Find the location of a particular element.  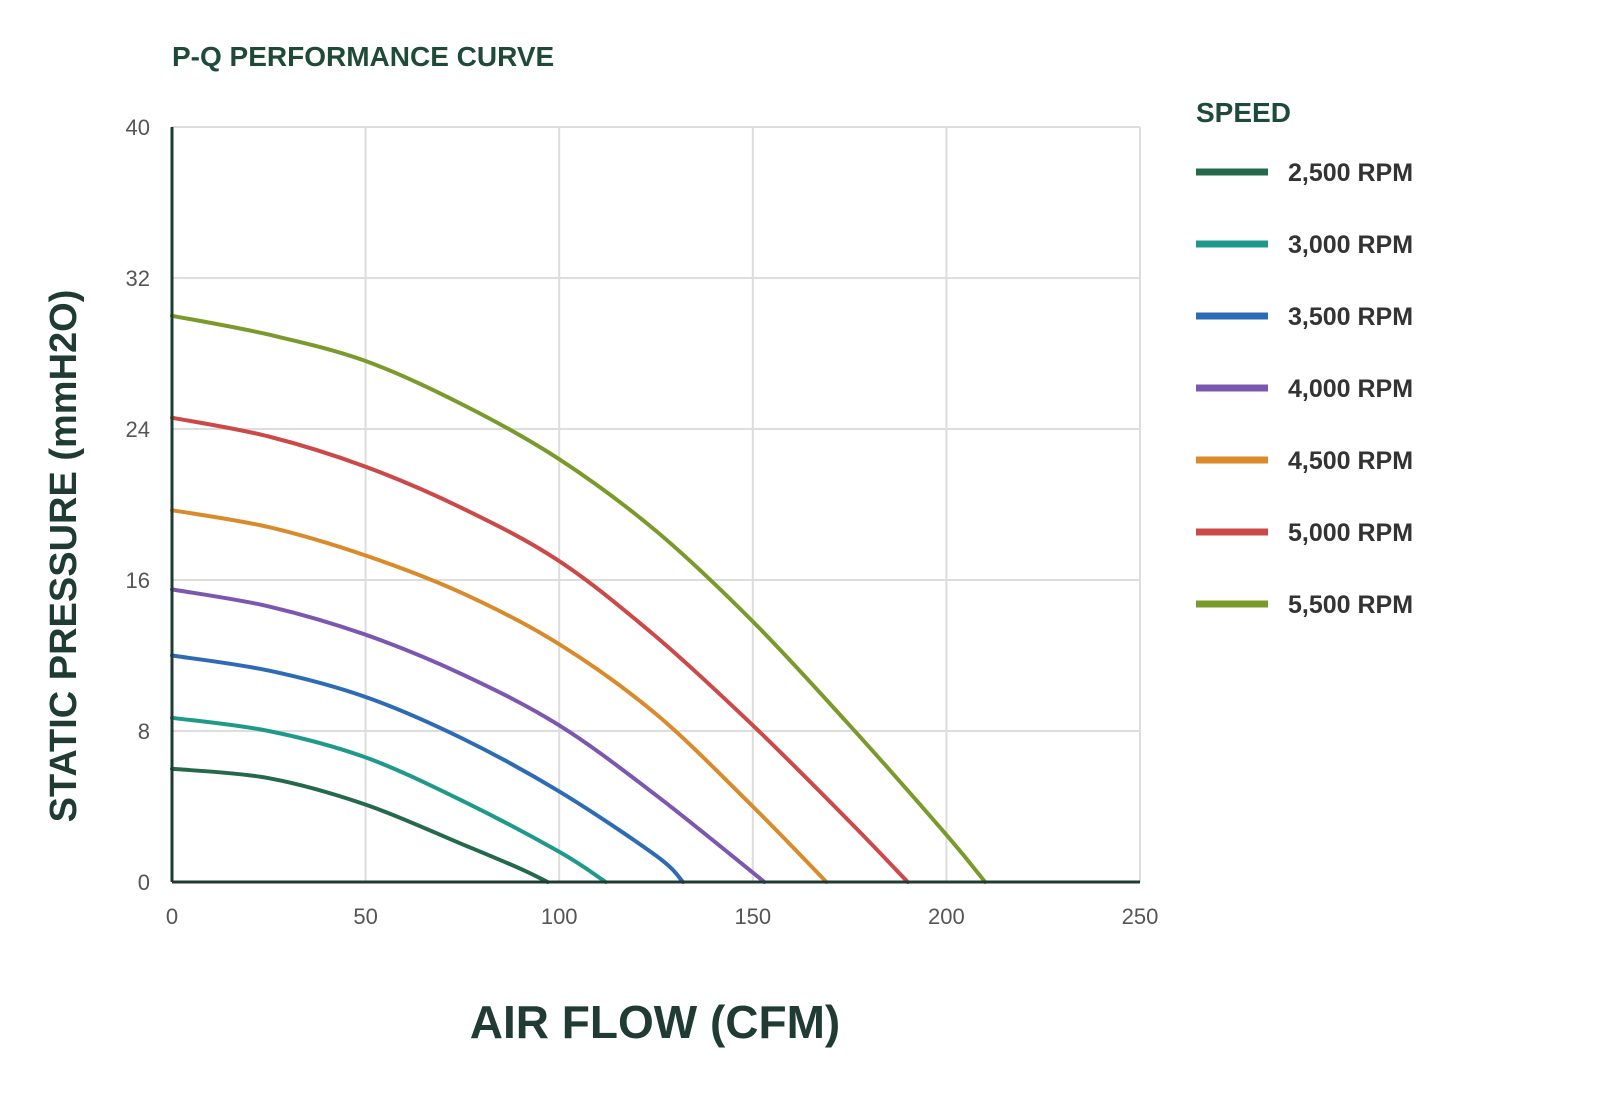

y-tick-label: 40 is located at coordinates (138, 127).